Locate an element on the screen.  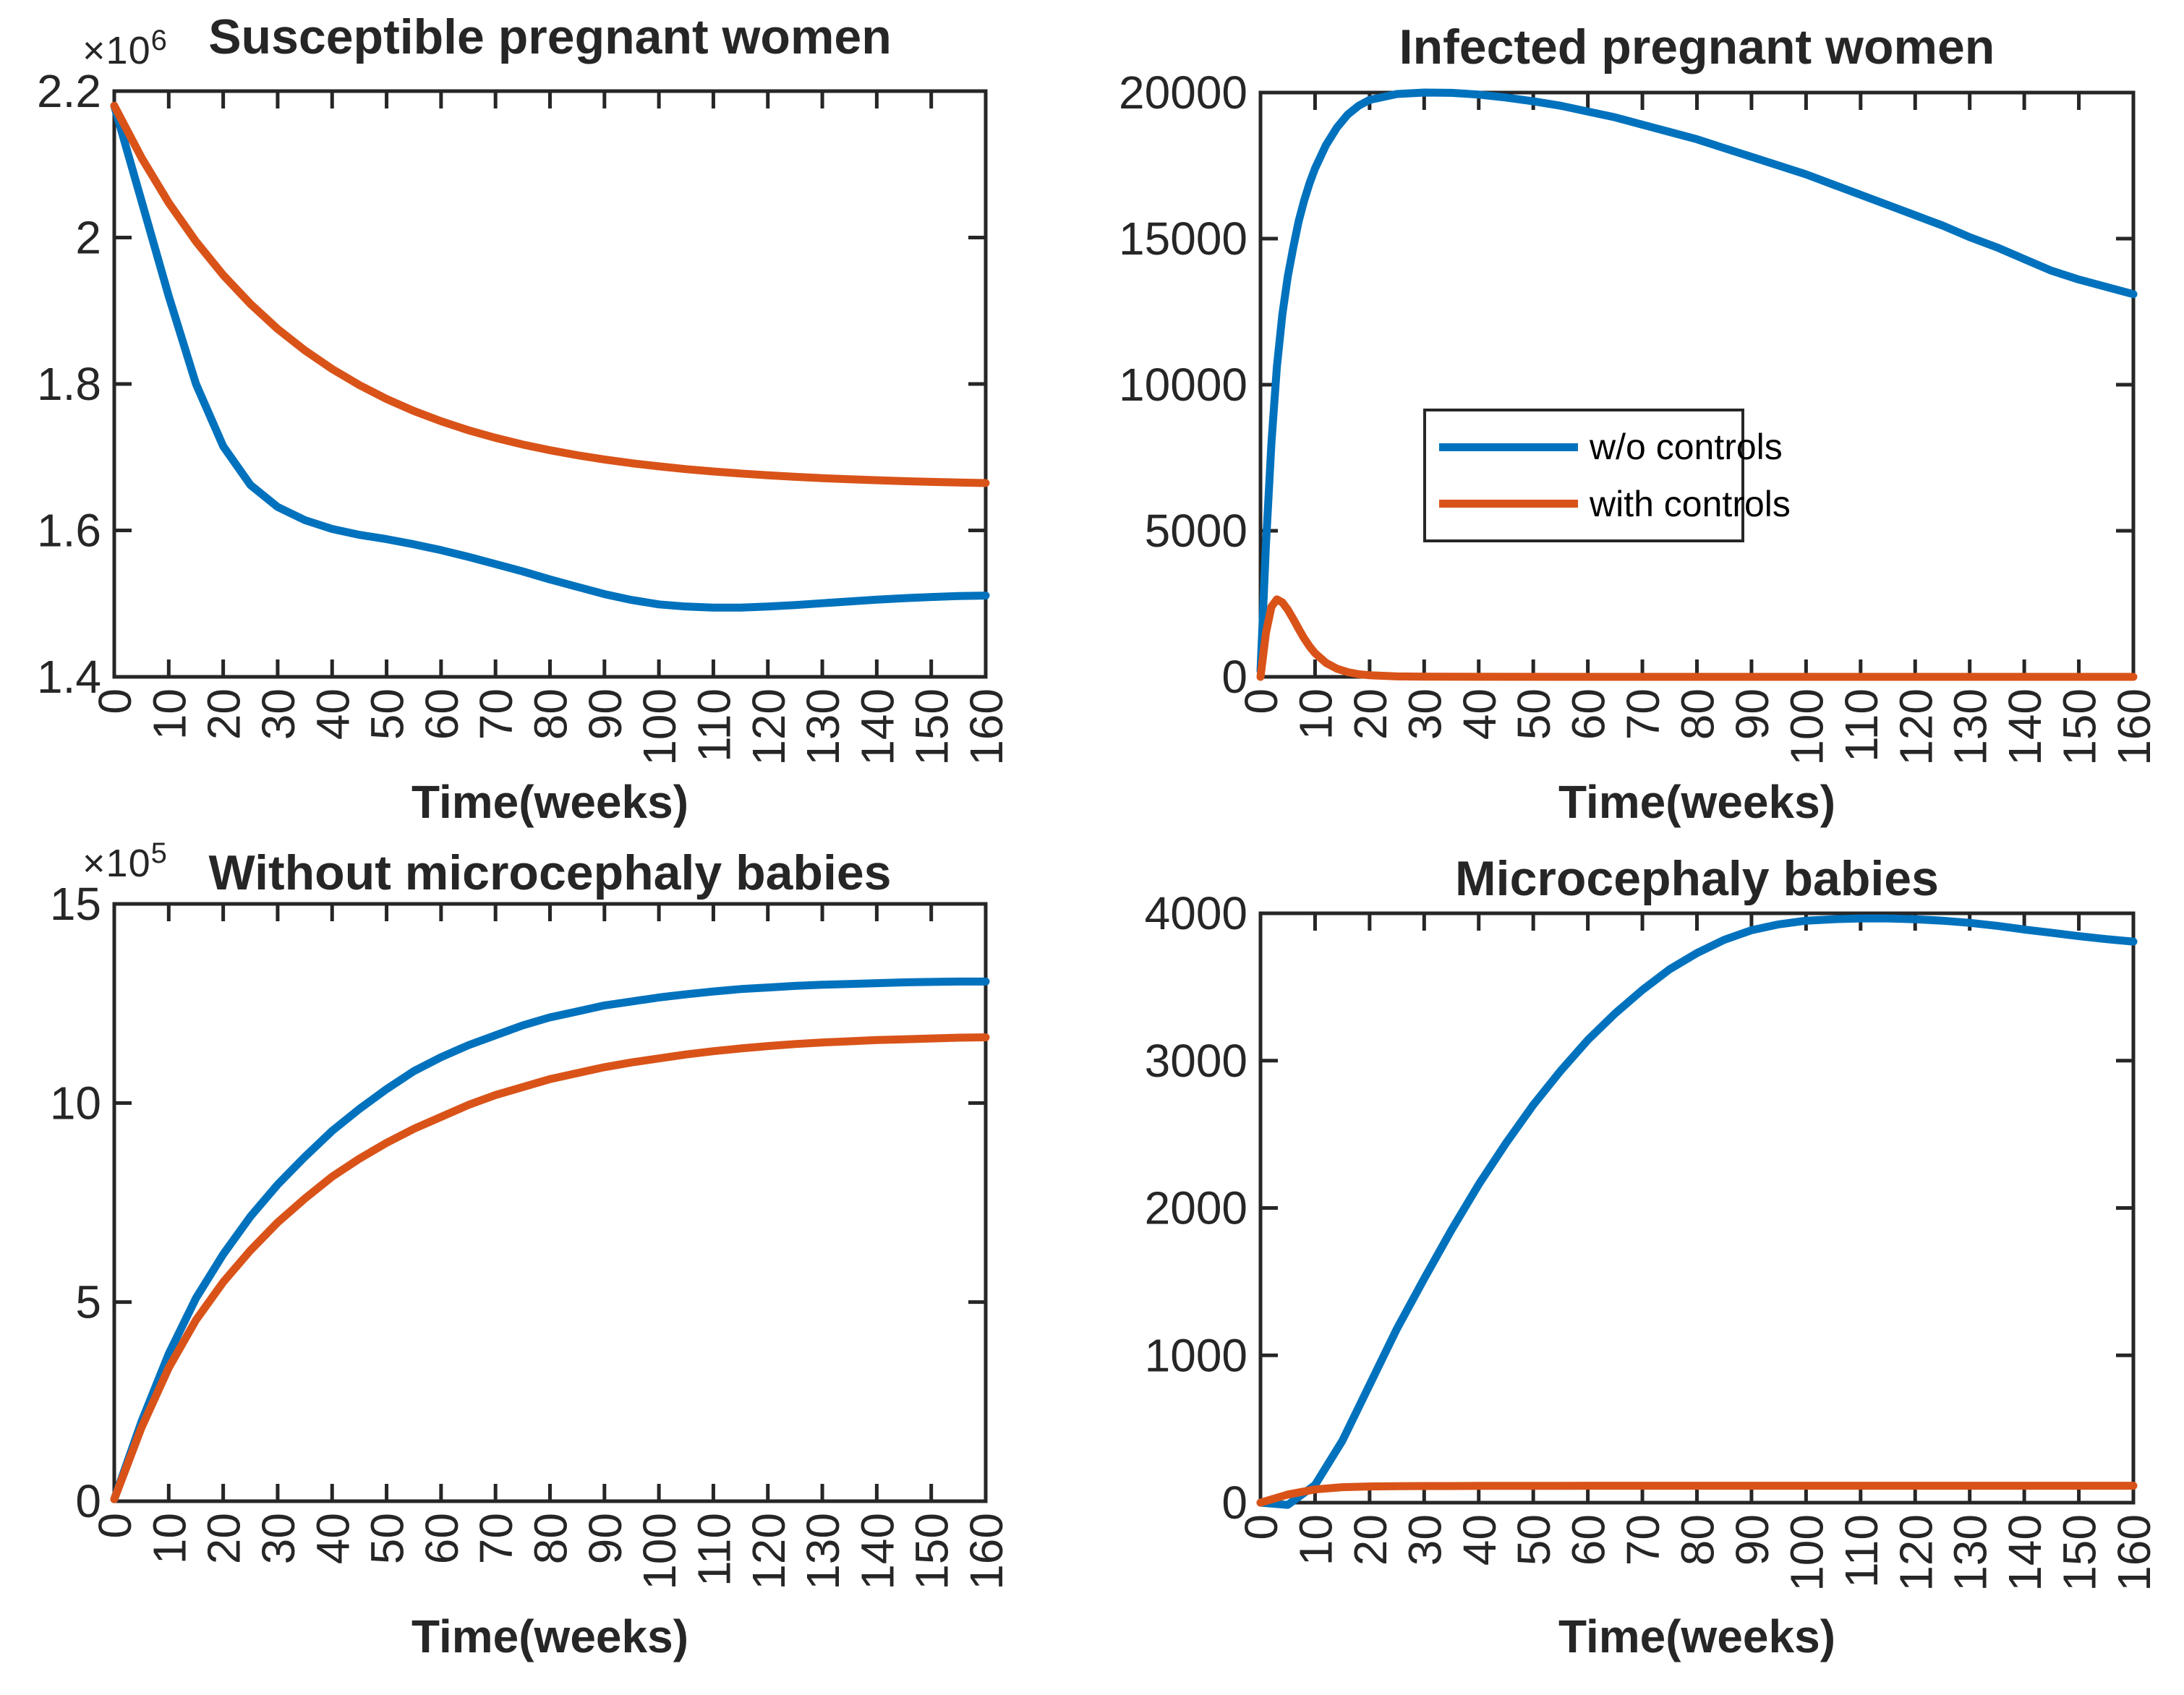
legend-item-wo-controls: w/o controls is located at coordinates (1611, 447).